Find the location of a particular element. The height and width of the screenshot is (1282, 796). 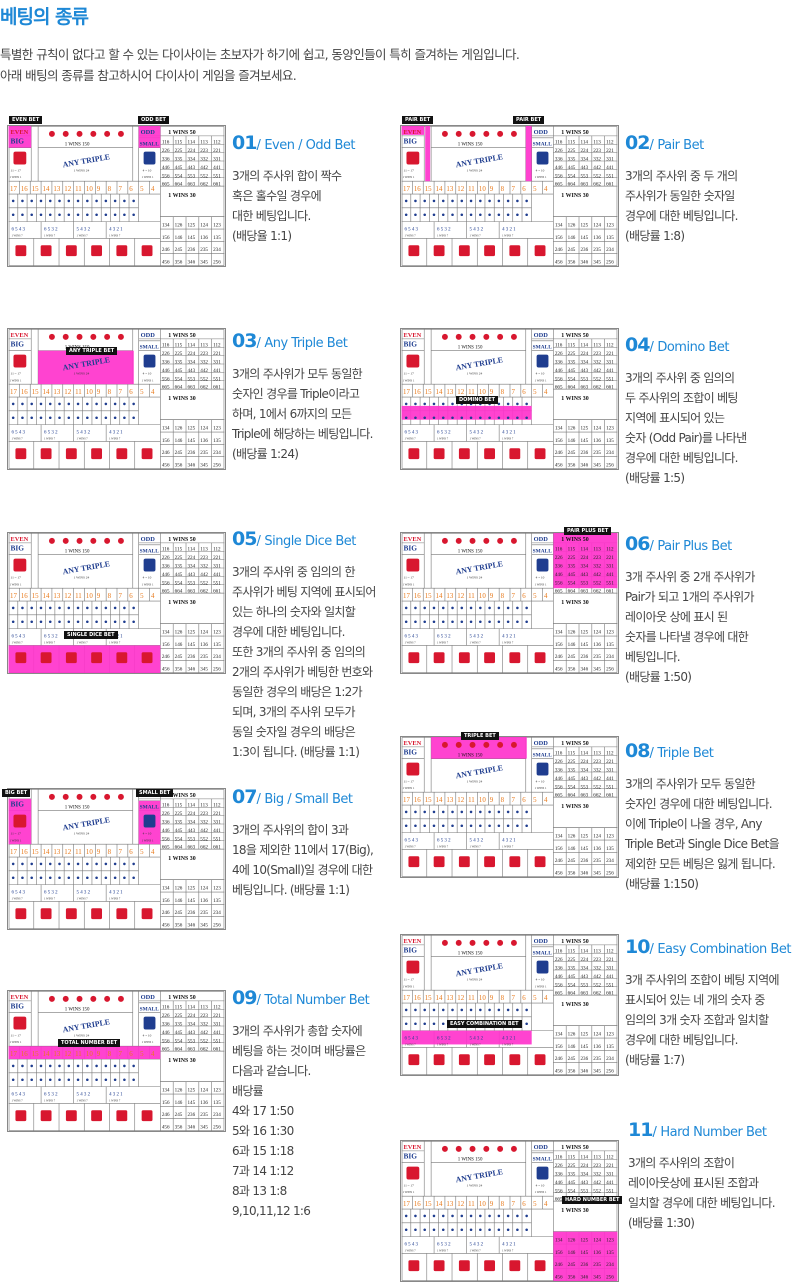

total-number: 13 is located at coordinates (56, 392).